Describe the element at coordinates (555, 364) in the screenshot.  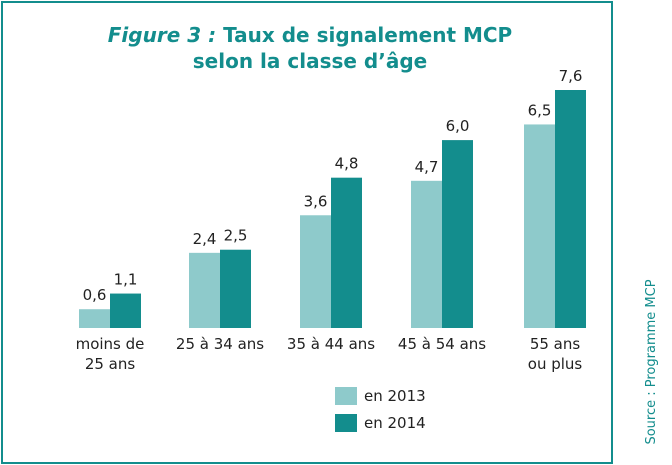
I see `x-tick-line: ou plus` at that location.